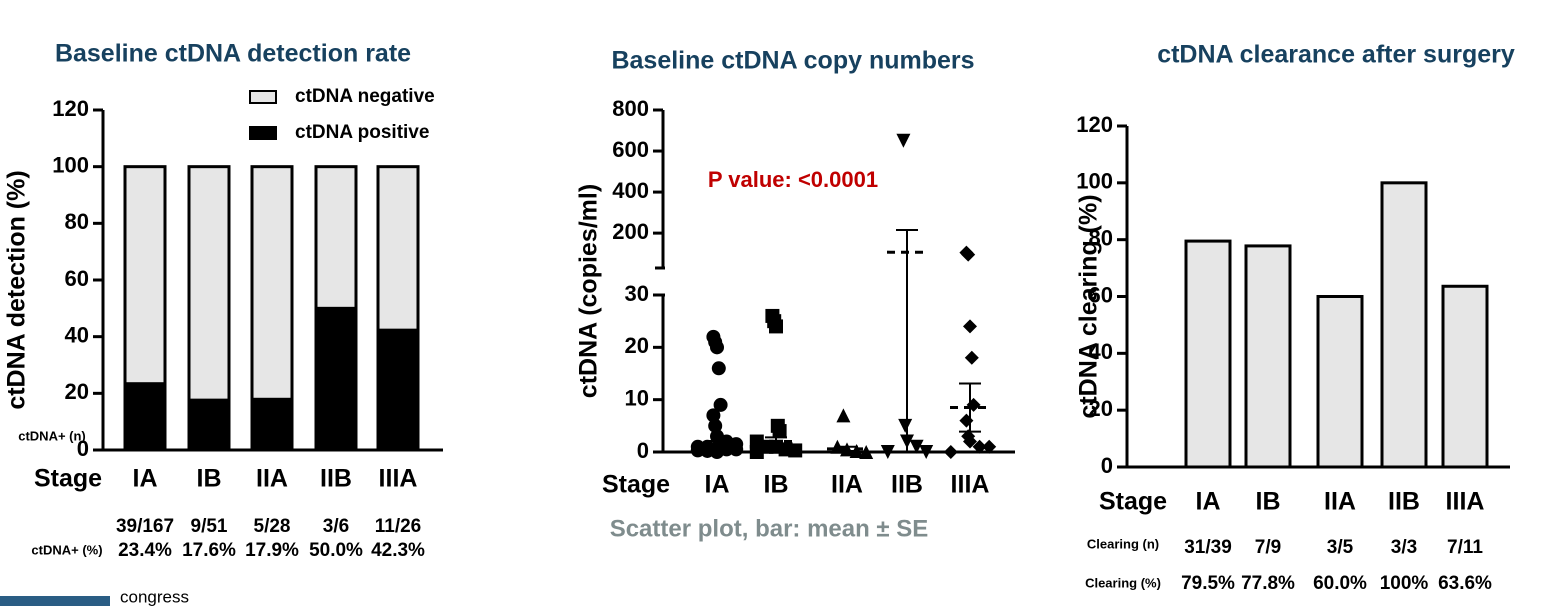 This screenshot has width=1544, height=606. Describe the element at coordinates (1340, 583) in the screenshot. I see `row-value: 60.0%` at that location.